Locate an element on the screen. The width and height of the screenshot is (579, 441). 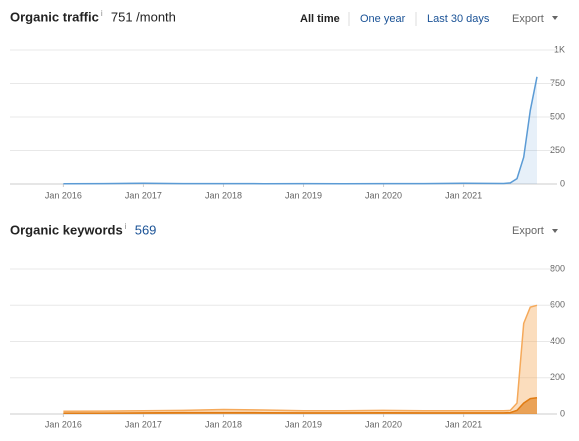
one-year-button: One year is located at coordinates (383, 19).